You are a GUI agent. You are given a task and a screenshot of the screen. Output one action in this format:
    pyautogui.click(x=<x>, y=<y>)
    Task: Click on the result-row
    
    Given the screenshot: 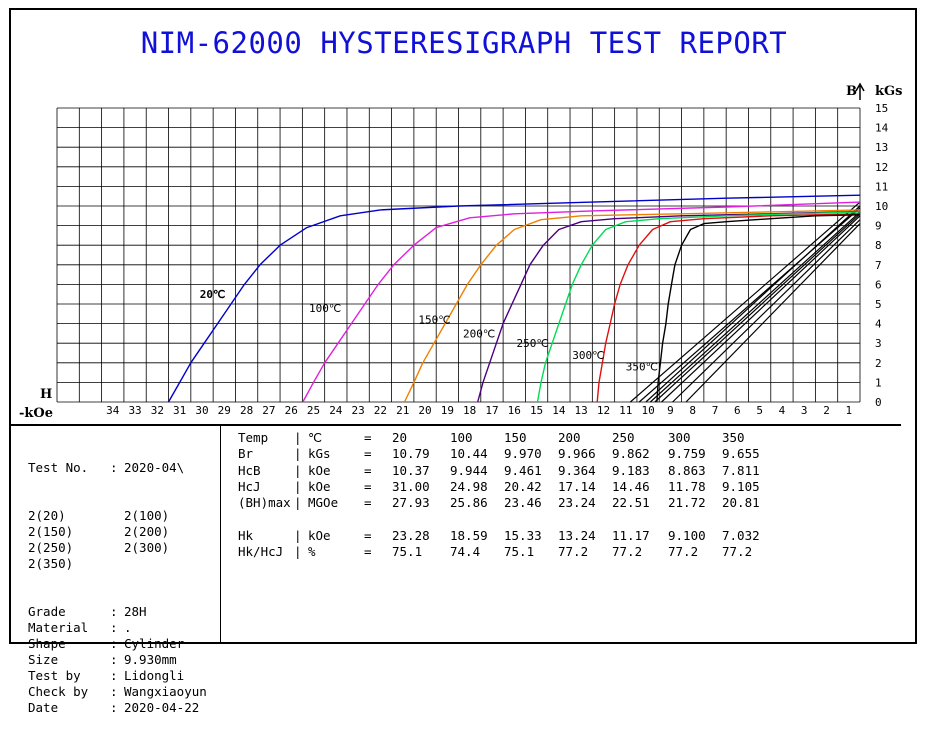 What is the action you would take?
    pyautogui.click(x=508, y=519)
    